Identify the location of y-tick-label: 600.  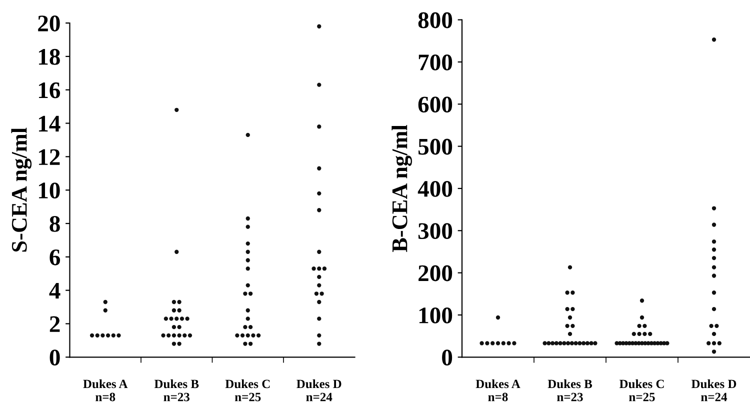
(435, 104).